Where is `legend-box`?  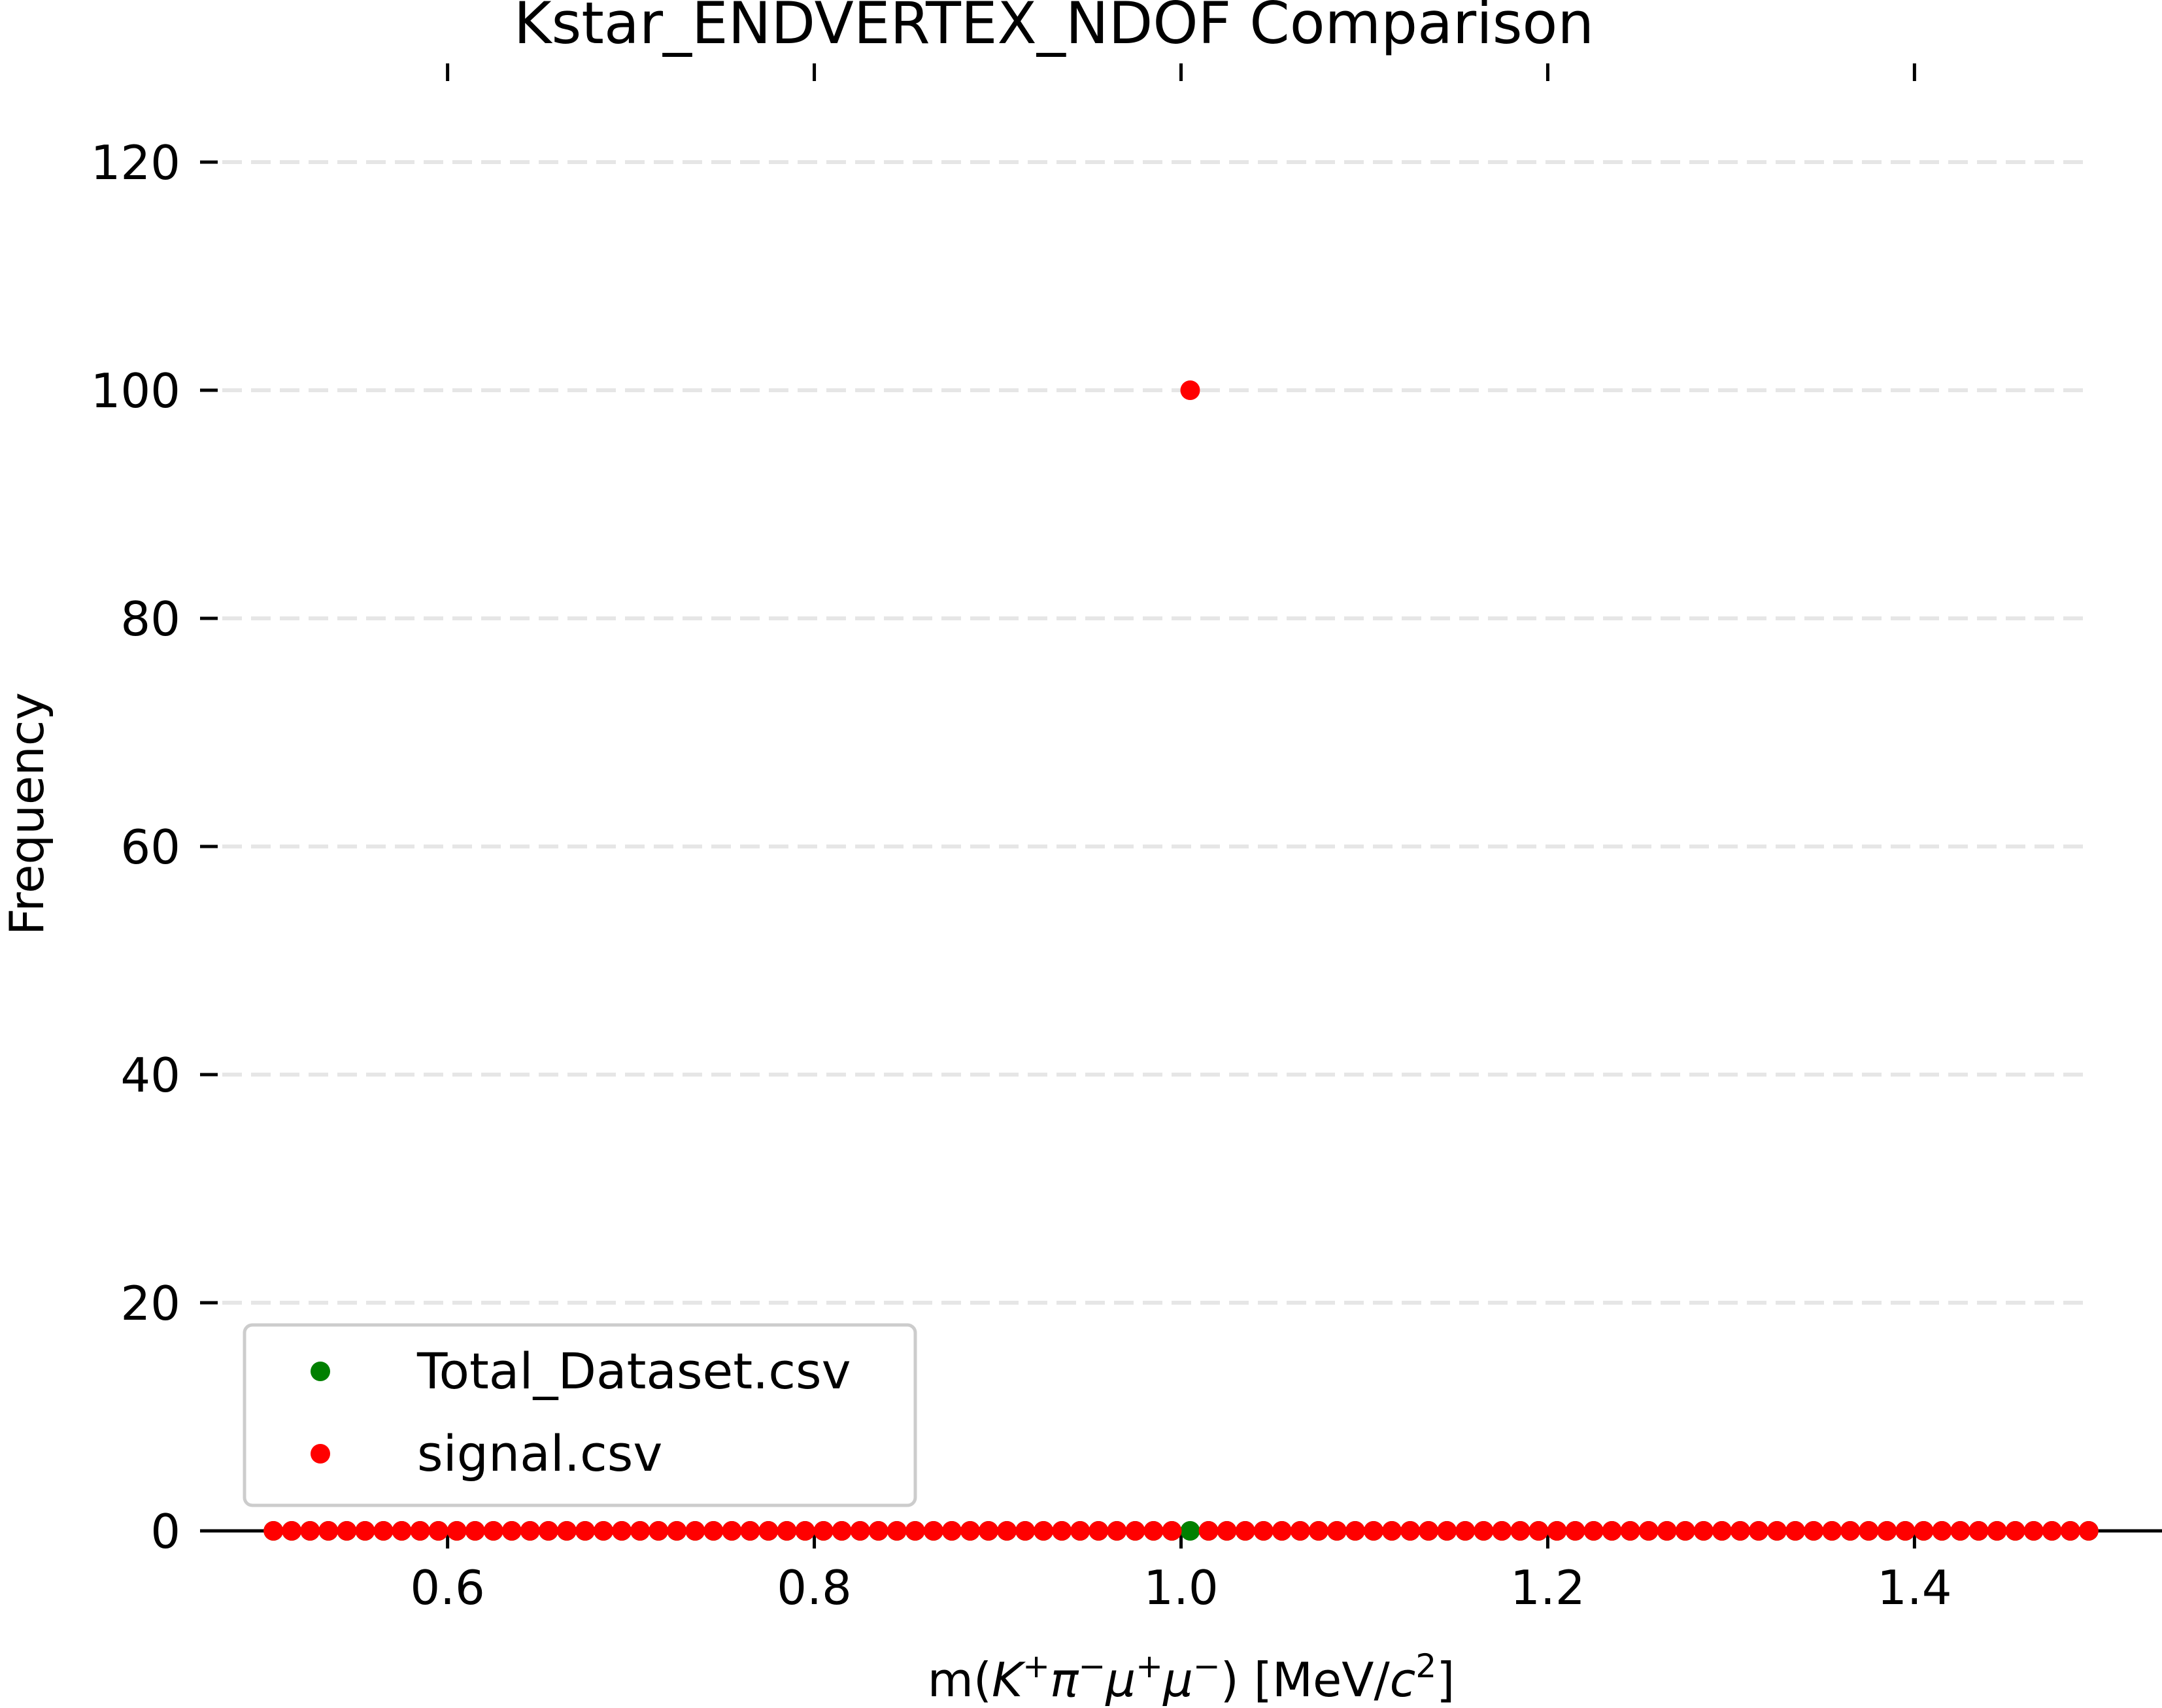 legend-box is located at coordinates (580, 1415).